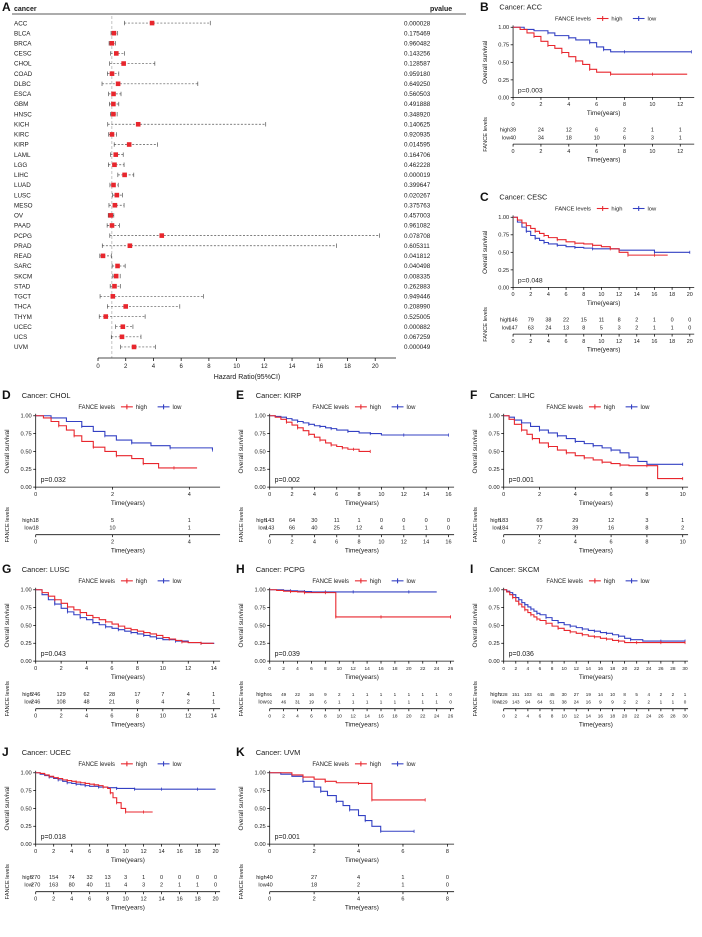  Describe the element at coordinates (503, 236) in the screenshot. I see `svg-text: 0.75` at that location.